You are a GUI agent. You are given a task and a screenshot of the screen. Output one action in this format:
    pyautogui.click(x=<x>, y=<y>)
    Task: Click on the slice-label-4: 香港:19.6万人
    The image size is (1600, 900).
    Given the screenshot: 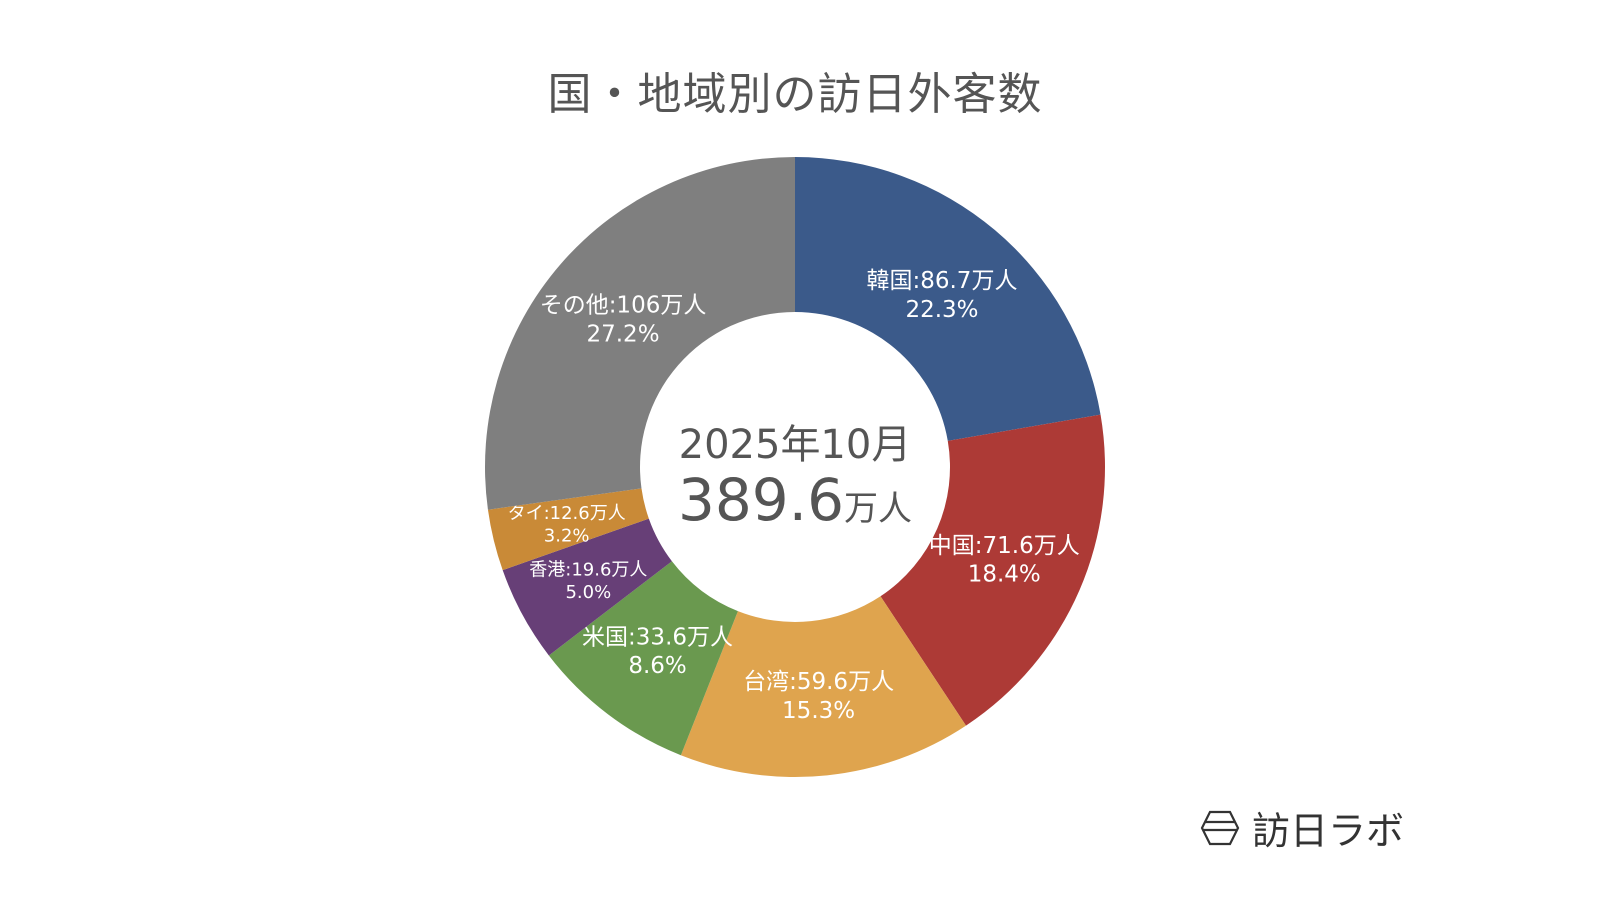 What is the action you would take?
    pyautogui.click(x=588, y=569)
    